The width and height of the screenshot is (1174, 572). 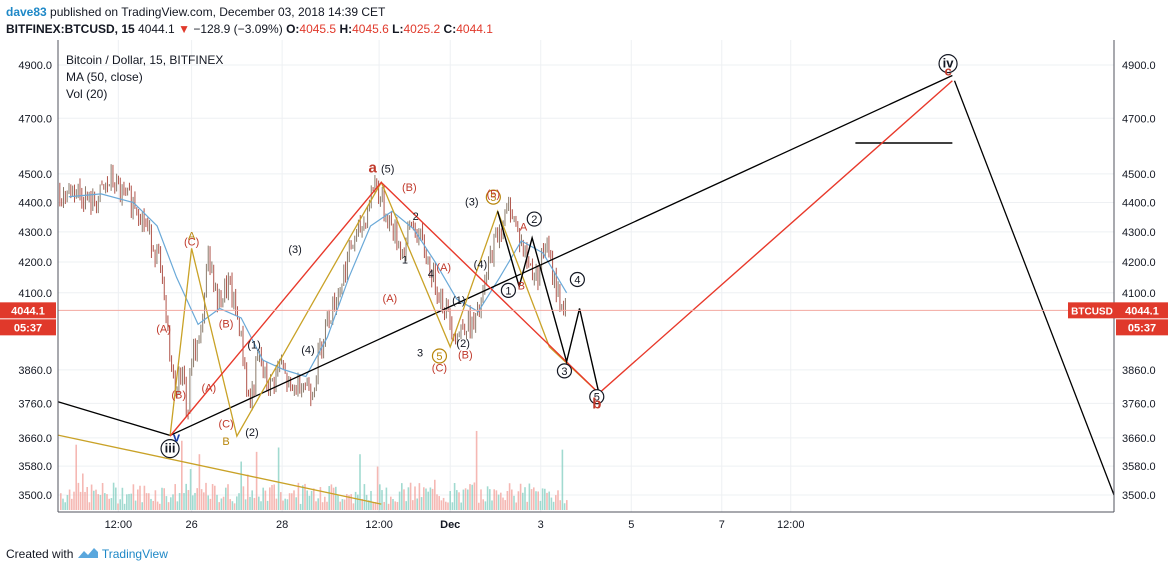 I want to click on y-tick-label-right: 4500.0, so click(x=1139, y=175).